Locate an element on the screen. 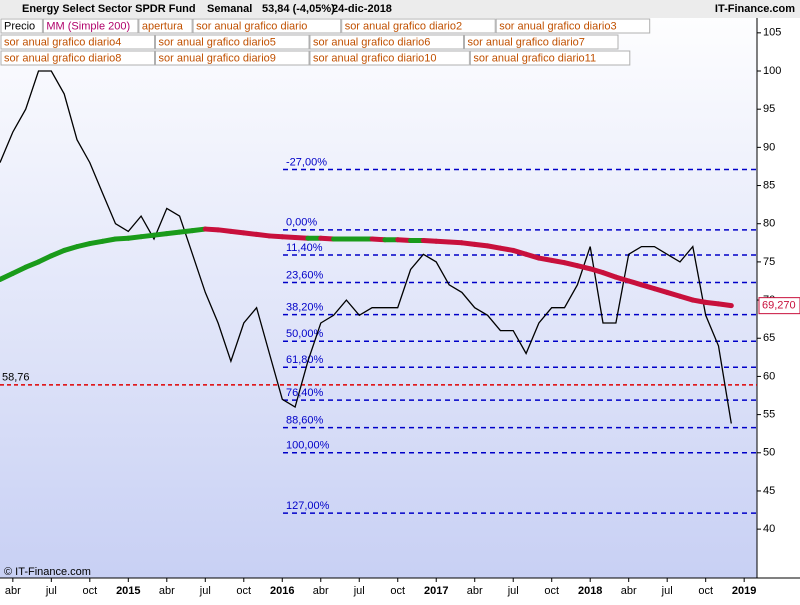 This screenshot has height=605, width=800. y-tick-label: 100 is located at coordinates (772, 71).